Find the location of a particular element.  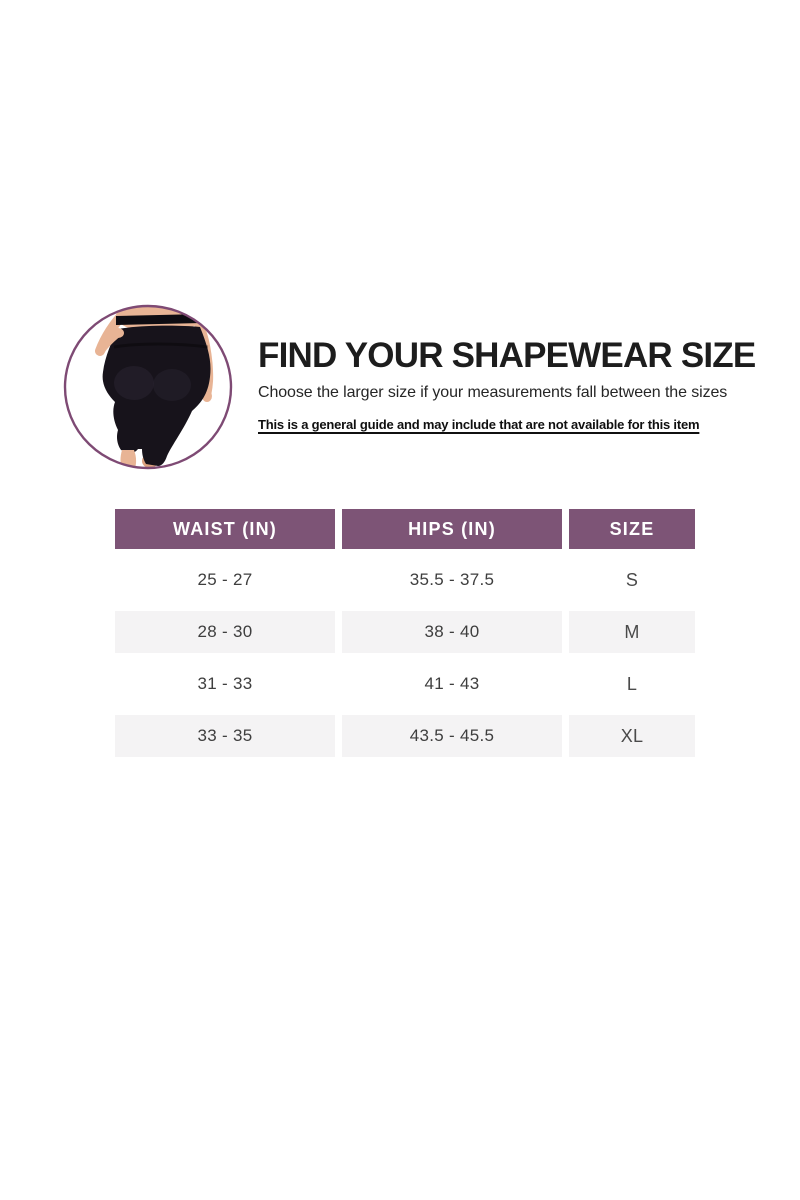

size-cell: M is located at coordinates (632, 632).